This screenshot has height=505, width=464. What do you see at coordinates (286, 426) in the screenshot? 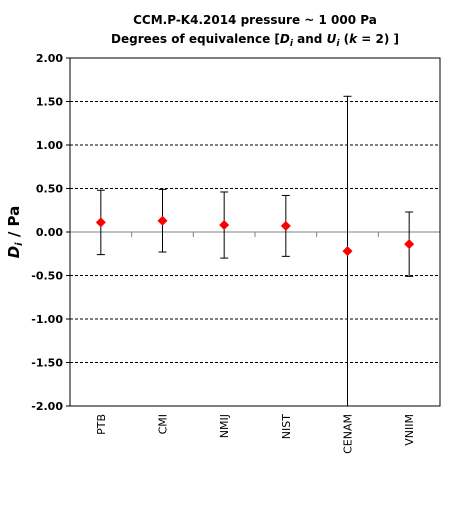
I see `x-tick-label: NIST` at bounding box center [286, 426].